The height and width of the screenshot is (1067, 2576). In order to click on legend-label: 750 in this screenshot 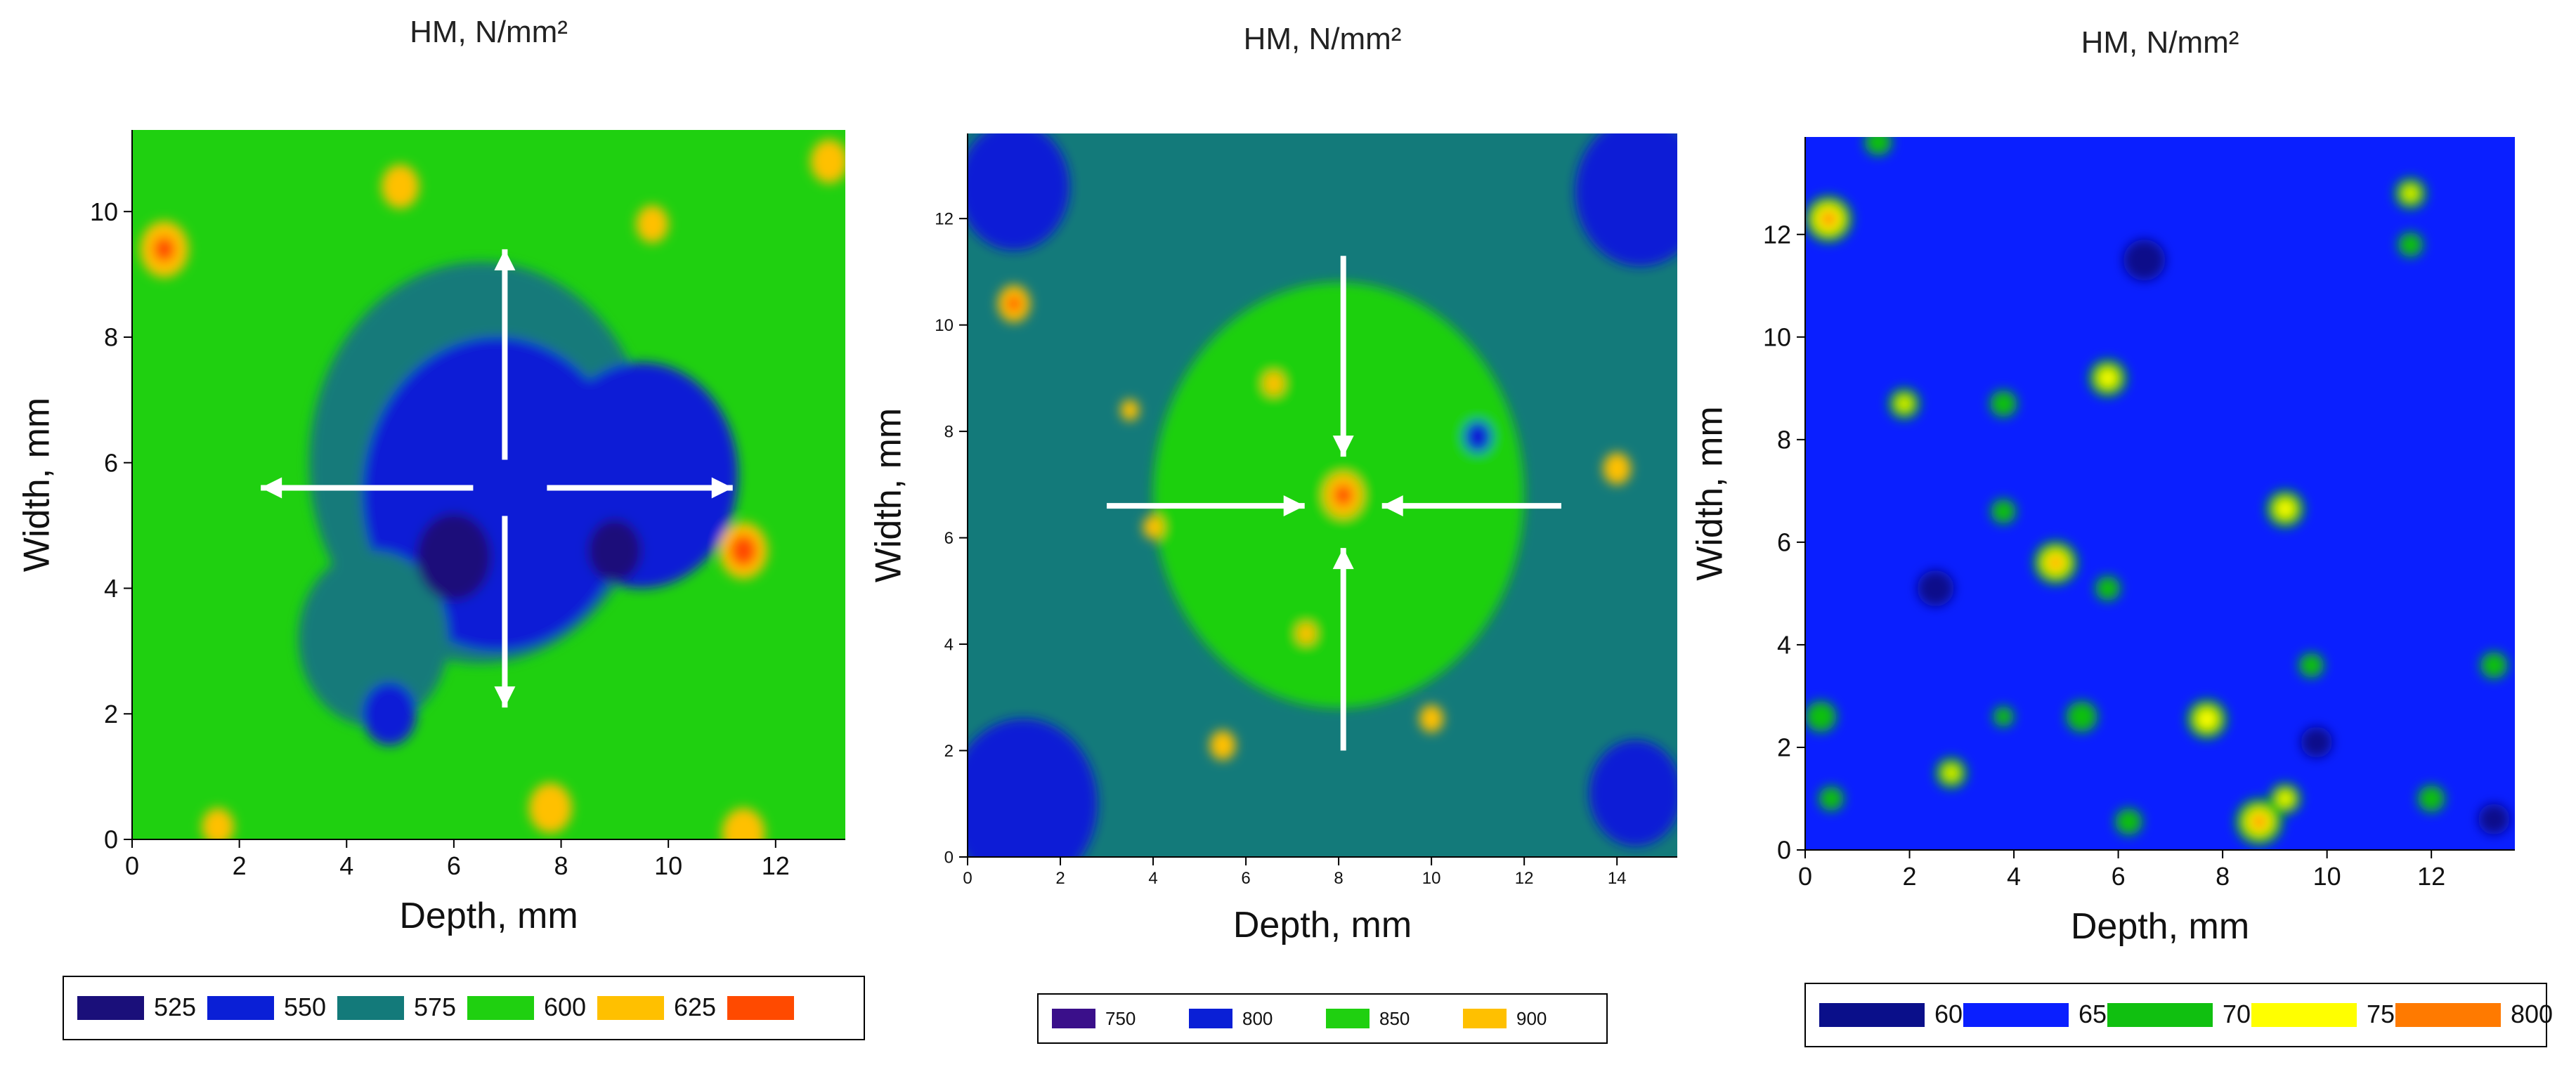, I will do `click(1120, 1018)`.